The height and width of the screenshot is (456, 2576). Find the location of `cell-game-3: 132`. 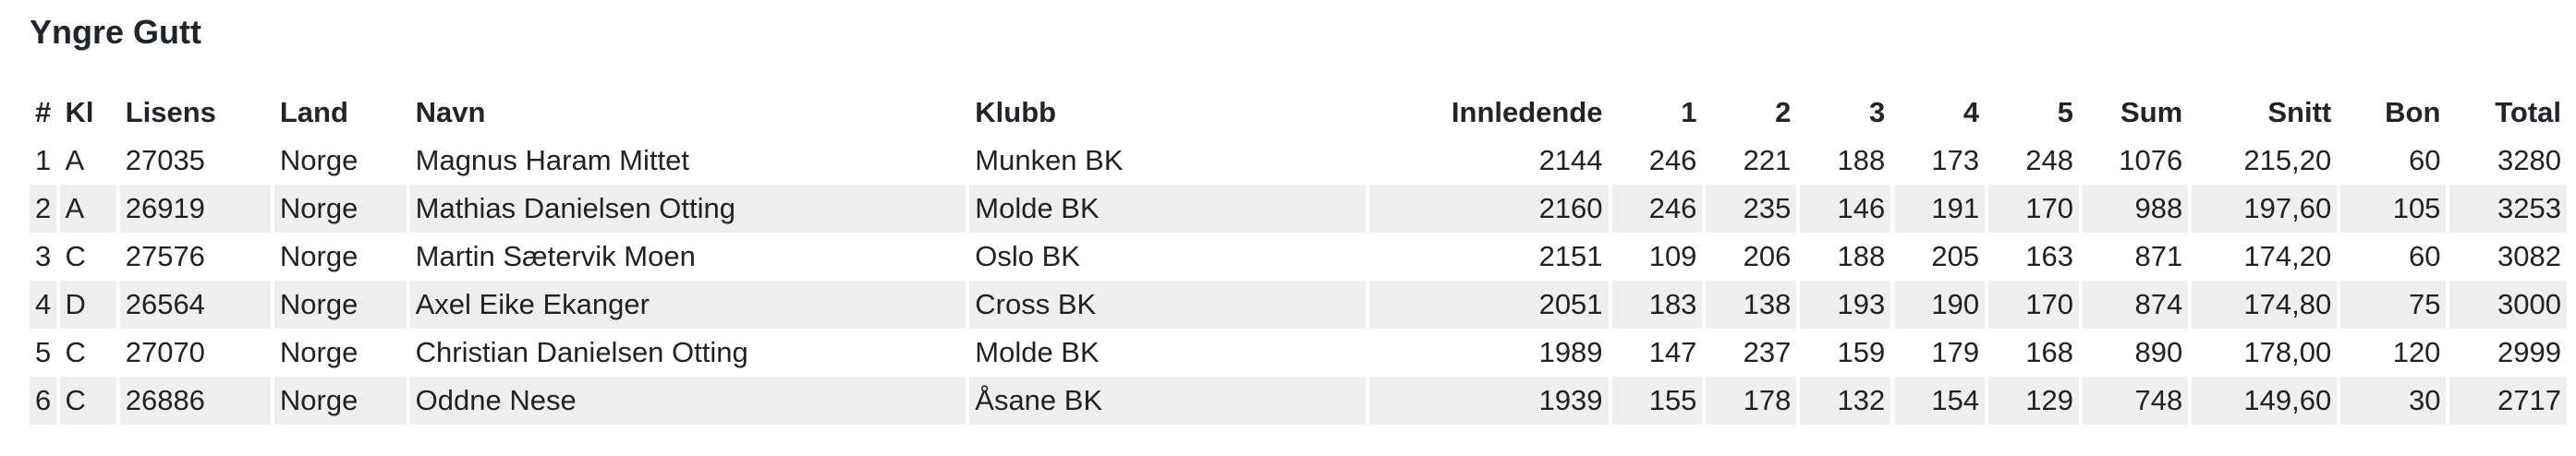

cell-game-3: 132 is located at coordinates (1845, 401).